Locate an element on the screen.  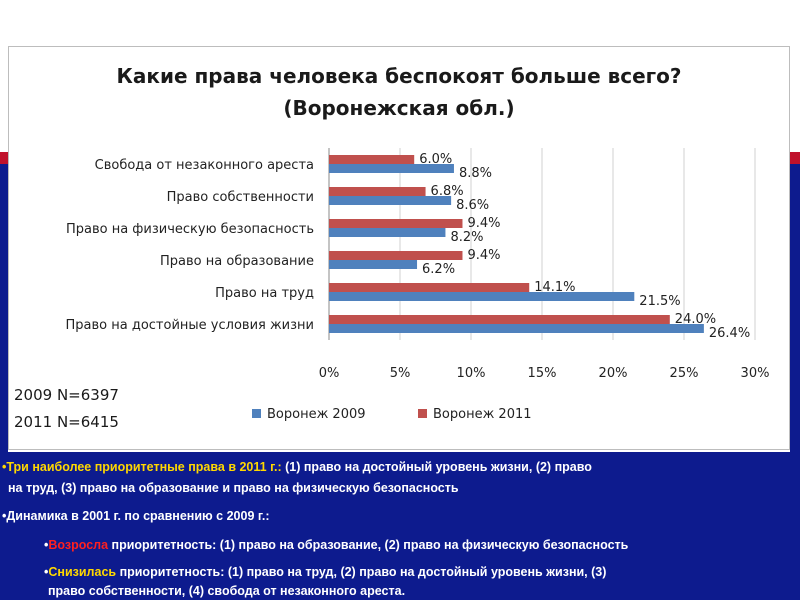
x-tick-label: 15% is located at coordinates (542, 373).